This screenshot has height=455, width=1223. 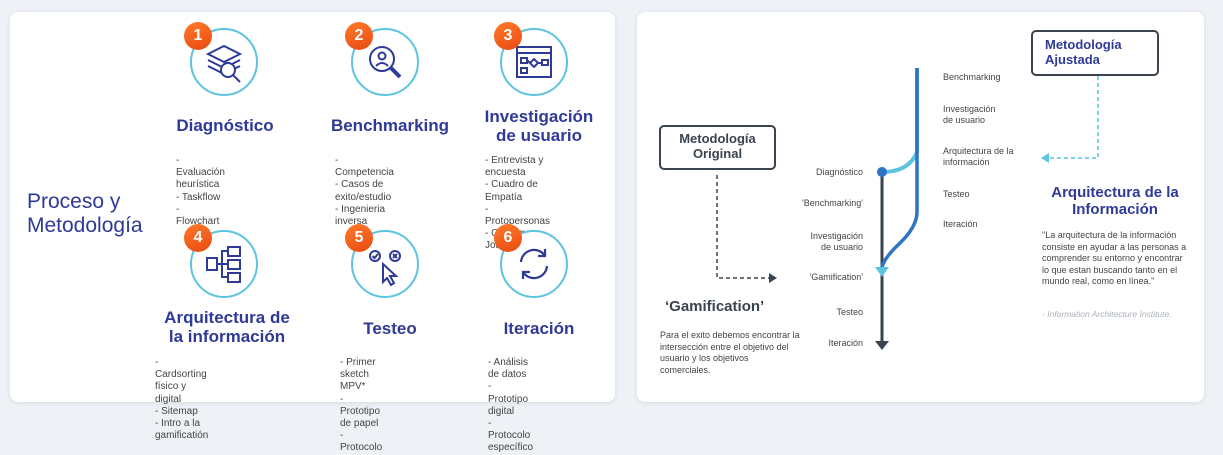 I want to click on original-step-label: Testeo, so click(x=849, y=312).